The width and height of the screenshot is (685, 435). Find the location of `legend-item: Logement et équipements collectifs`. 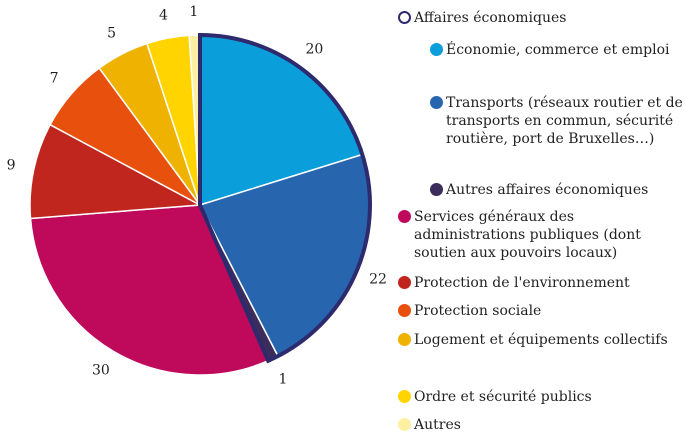

legend-item: Logement et équipements collectifs is located at coordinates (540, 340).